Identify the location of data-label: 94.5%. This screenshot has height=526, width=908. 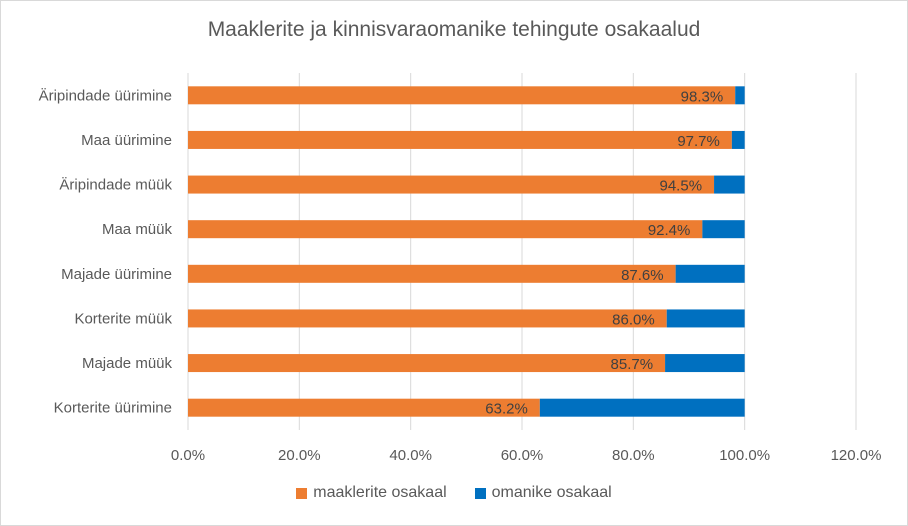
(681, 186).